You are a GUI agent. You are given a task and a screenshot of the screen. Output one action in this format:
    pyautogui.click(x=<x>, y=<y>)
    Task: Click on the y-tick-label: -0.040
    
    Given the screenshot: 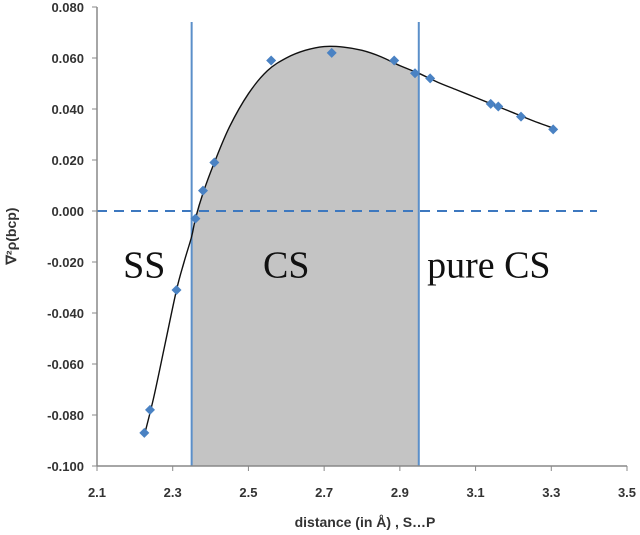 What is the action you would take?
    pyautogui.click(x=65, y=313)
    